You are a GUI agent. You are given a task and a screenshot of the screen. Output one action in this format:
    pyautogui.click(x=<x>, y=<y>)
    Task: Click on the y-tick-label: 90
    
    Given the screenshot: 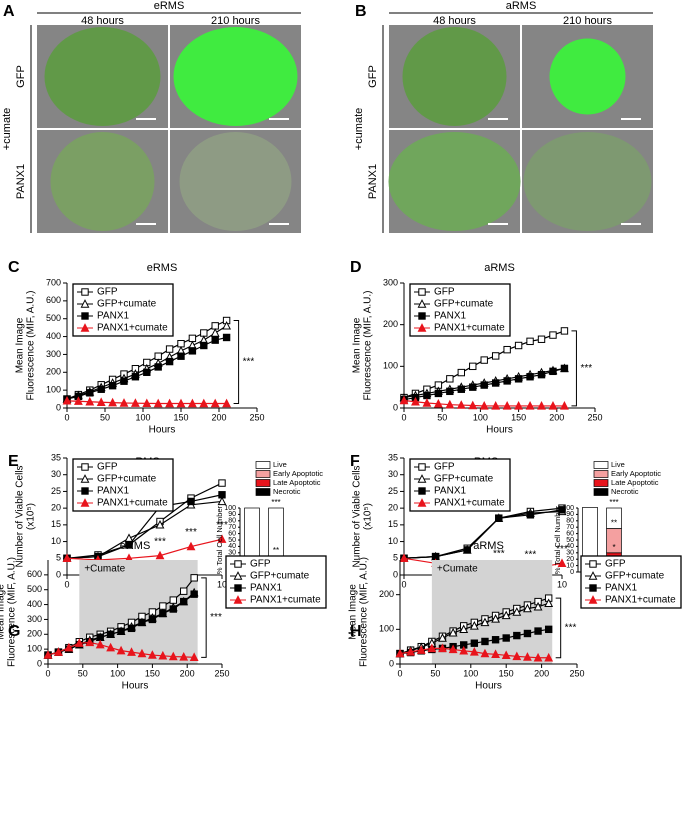 What is the action you would take?
    pyautogui.click(x=570, y=514)
    